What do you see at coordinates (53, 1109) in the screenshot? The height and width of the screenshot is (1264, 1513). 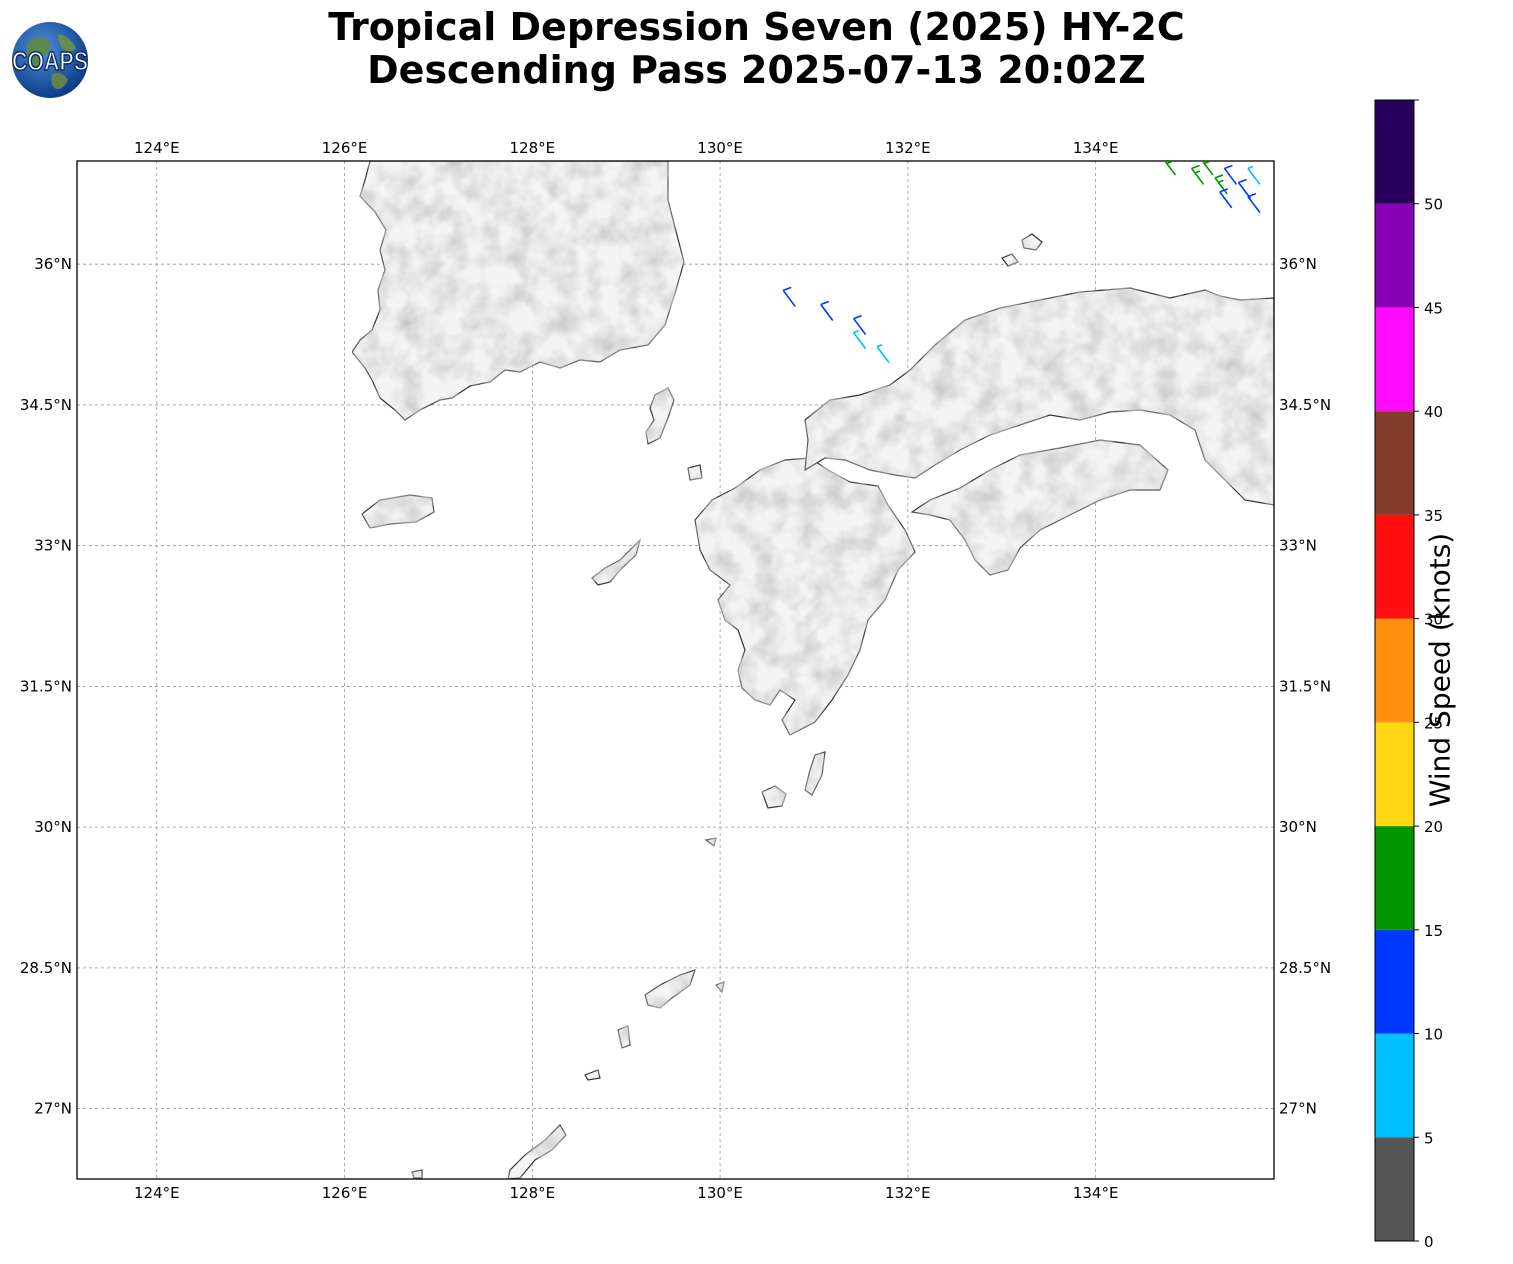 I see `lat-tick-label-left: 27°N` at bounding box center [53, 1109].